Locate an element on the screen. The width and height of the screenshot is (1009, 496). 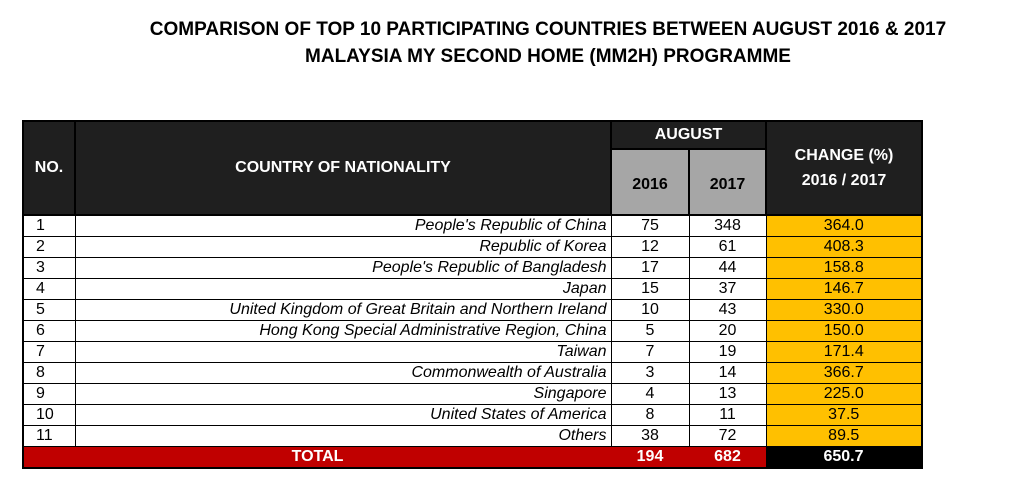
header-change-line-1: CHANGE (%) is located at coordinates (844, 155).